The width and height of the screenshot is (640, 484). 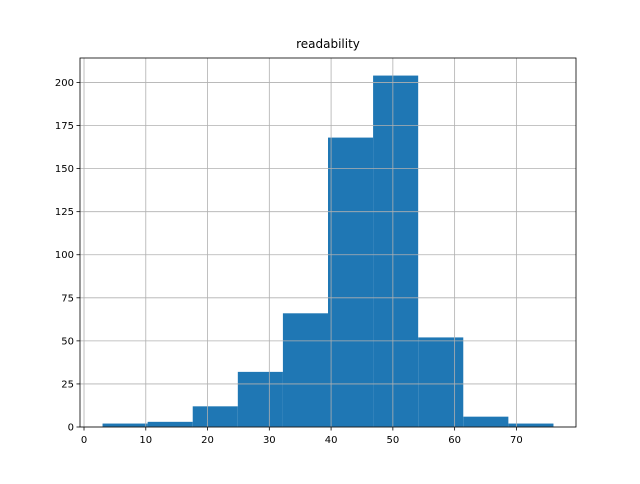 I want to click on x-tick-label: 10, so click(x=145, y=440).